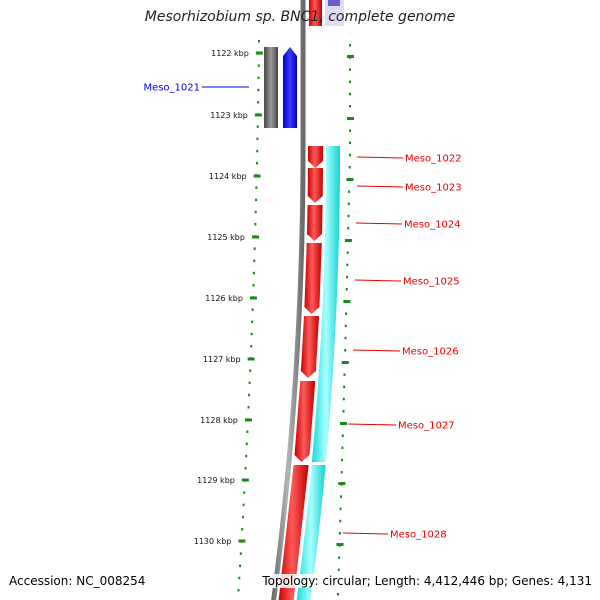  Describe the element at coordinates (433, 188) in the screenshot. I see `gene-label: Meso_1023` at that location.